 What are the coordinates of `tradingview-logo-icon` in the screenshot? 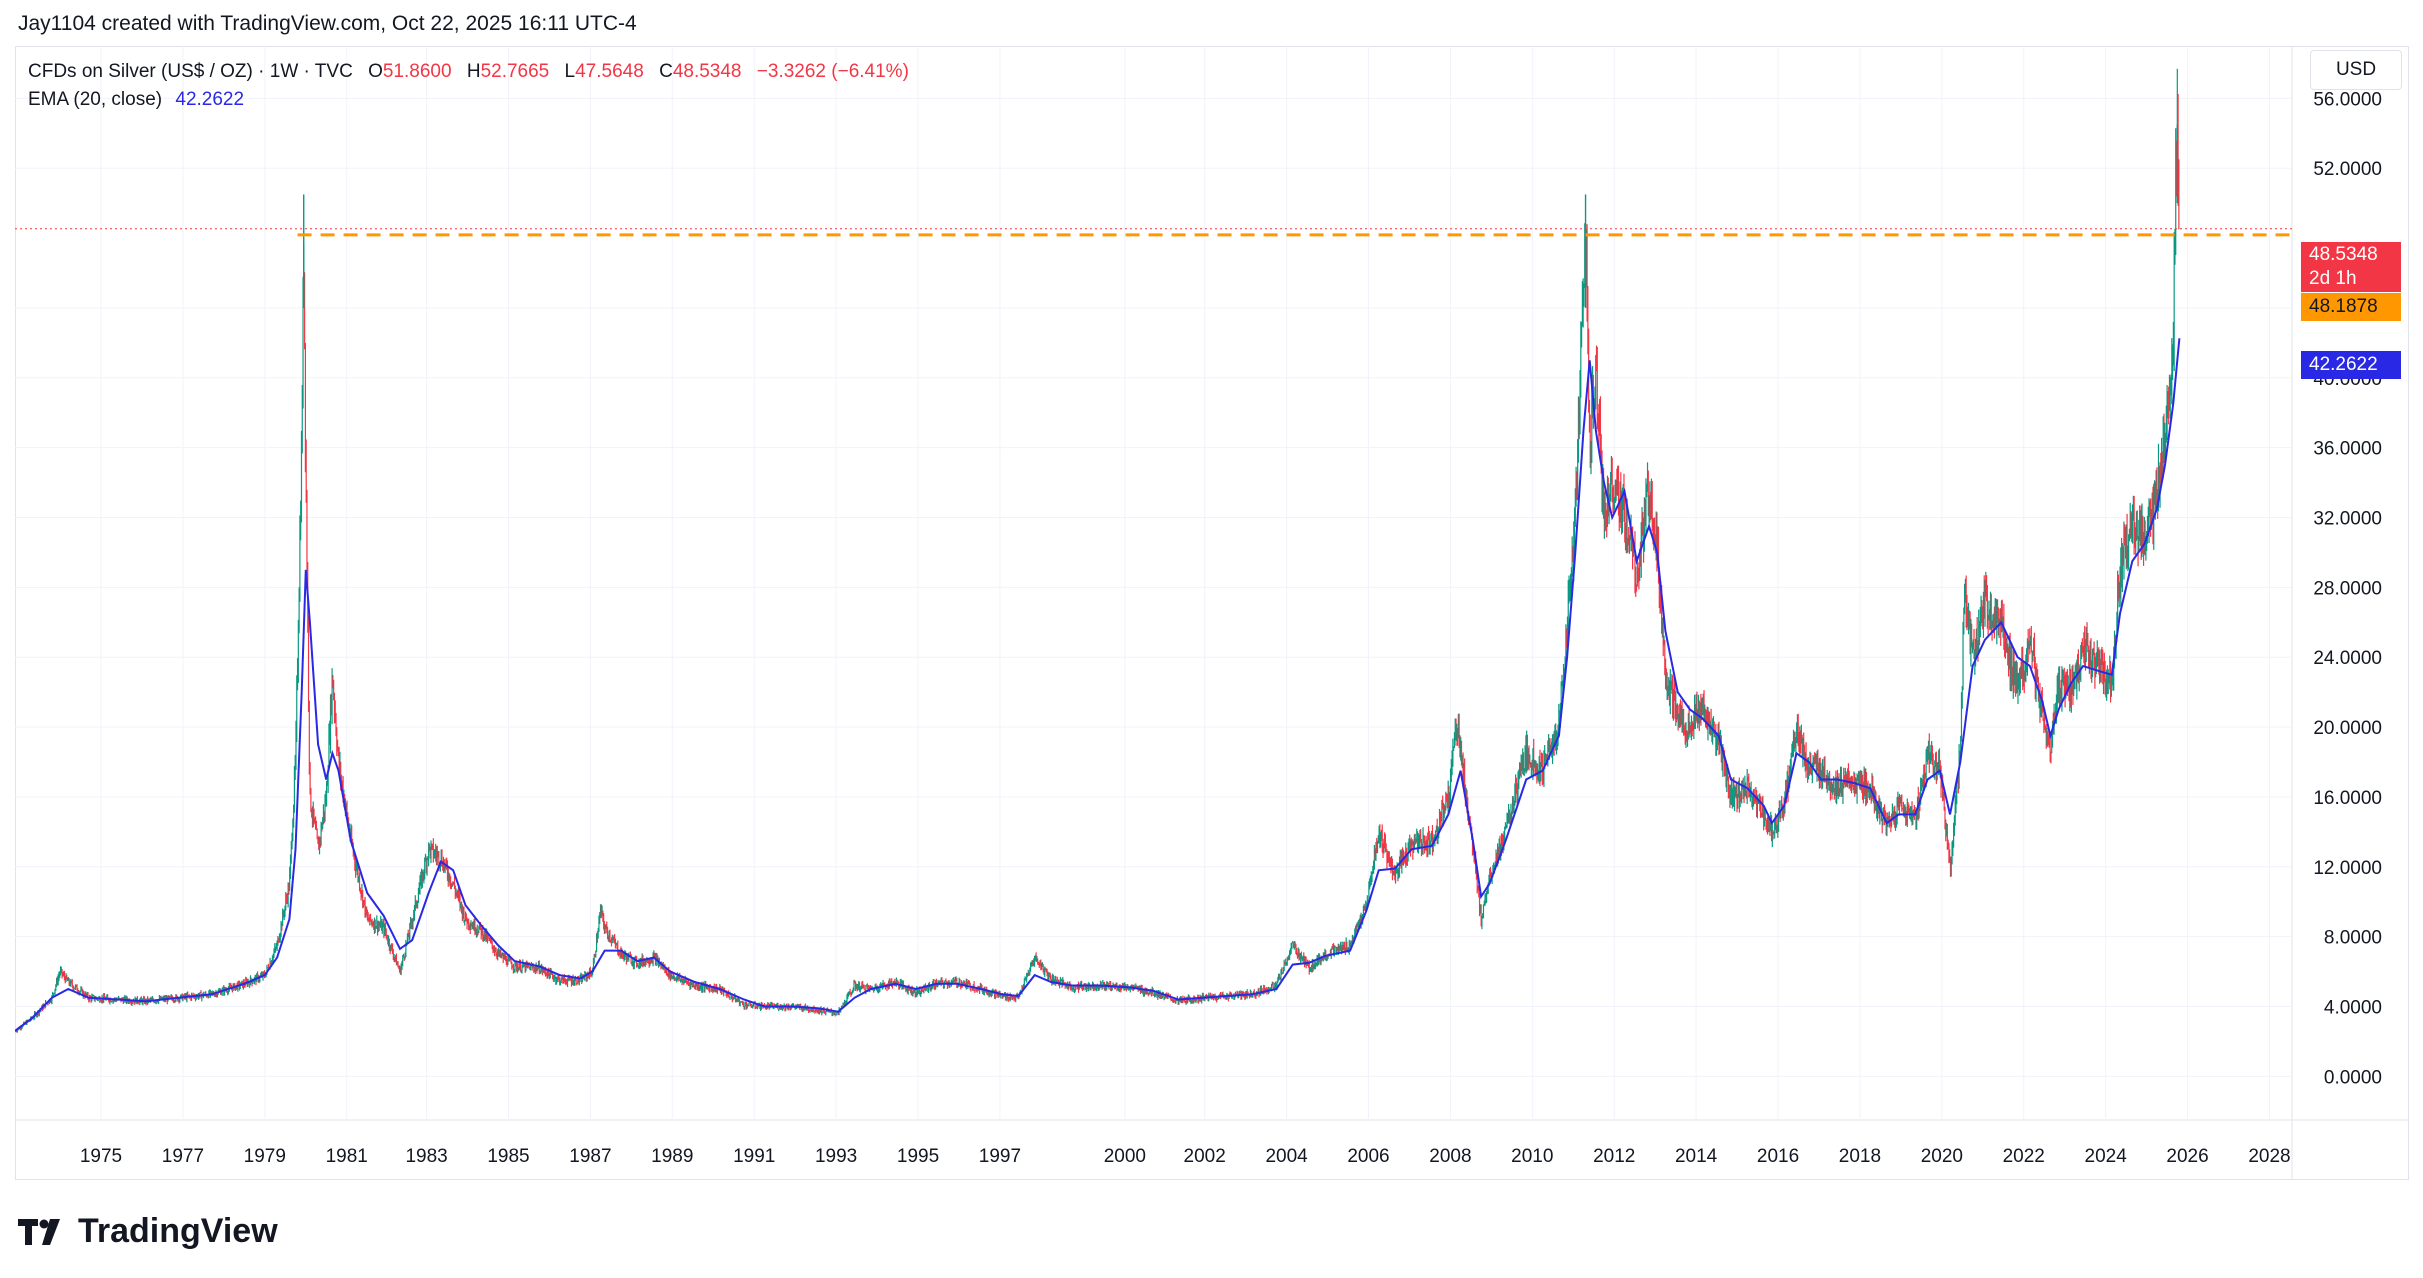 It's located at (39, 1231).